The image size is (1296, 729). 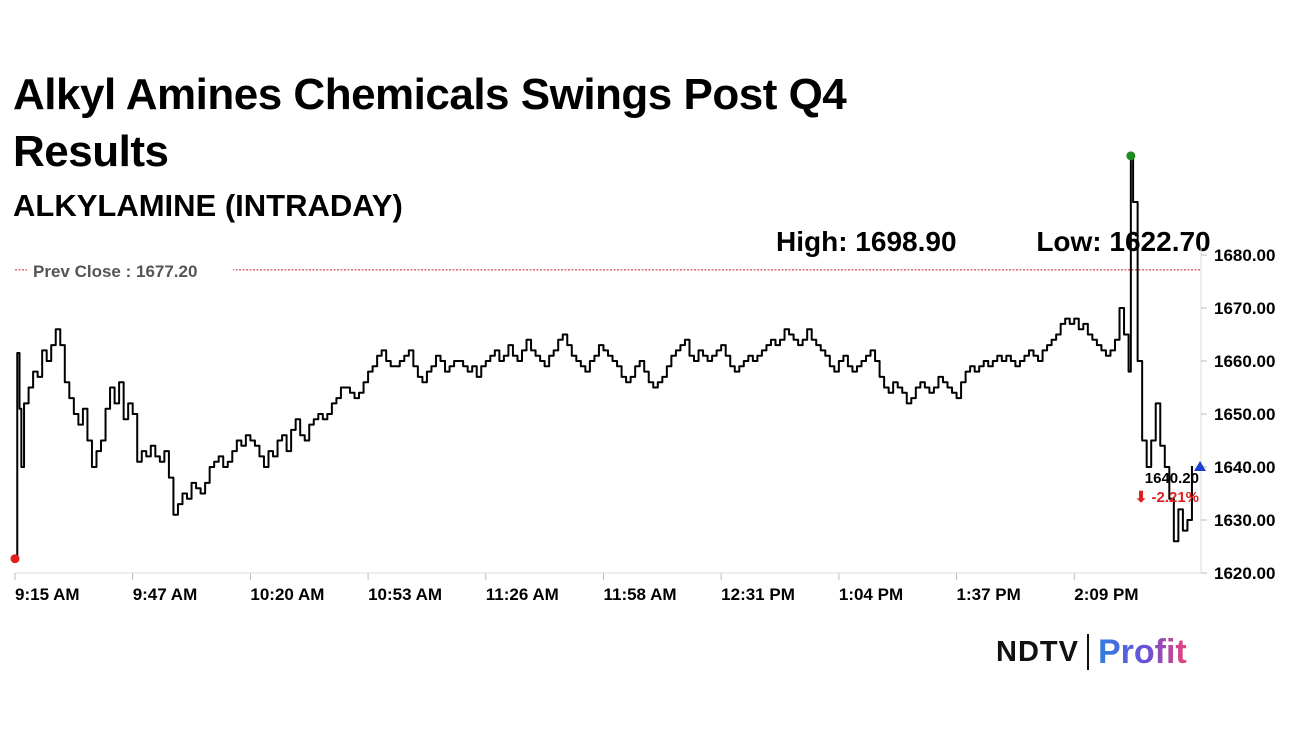 I want to click on high-marker, so click(x=1131, y=156).